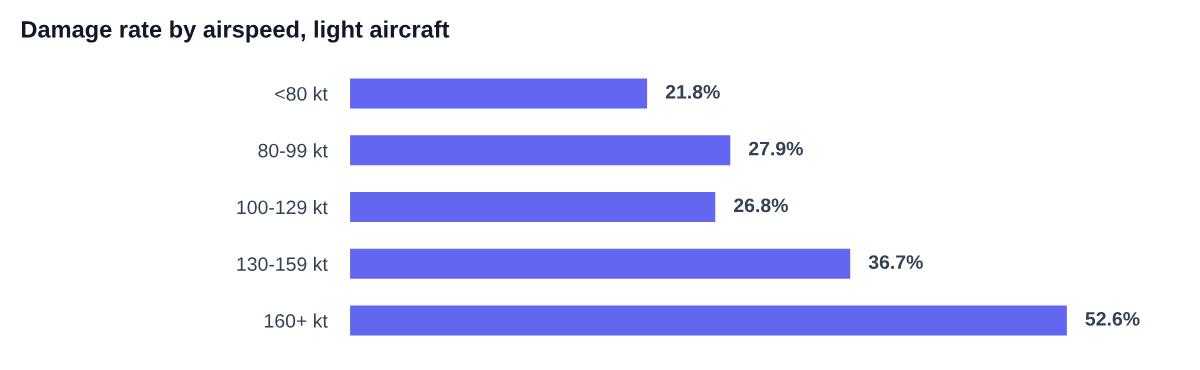 The height and width of the screenshot is (370, 1200). What do you see at coordinates (293, 150) in the screenshot?
I see `y-tick-label: 80-99 kt` at bounding box center [293, 150].